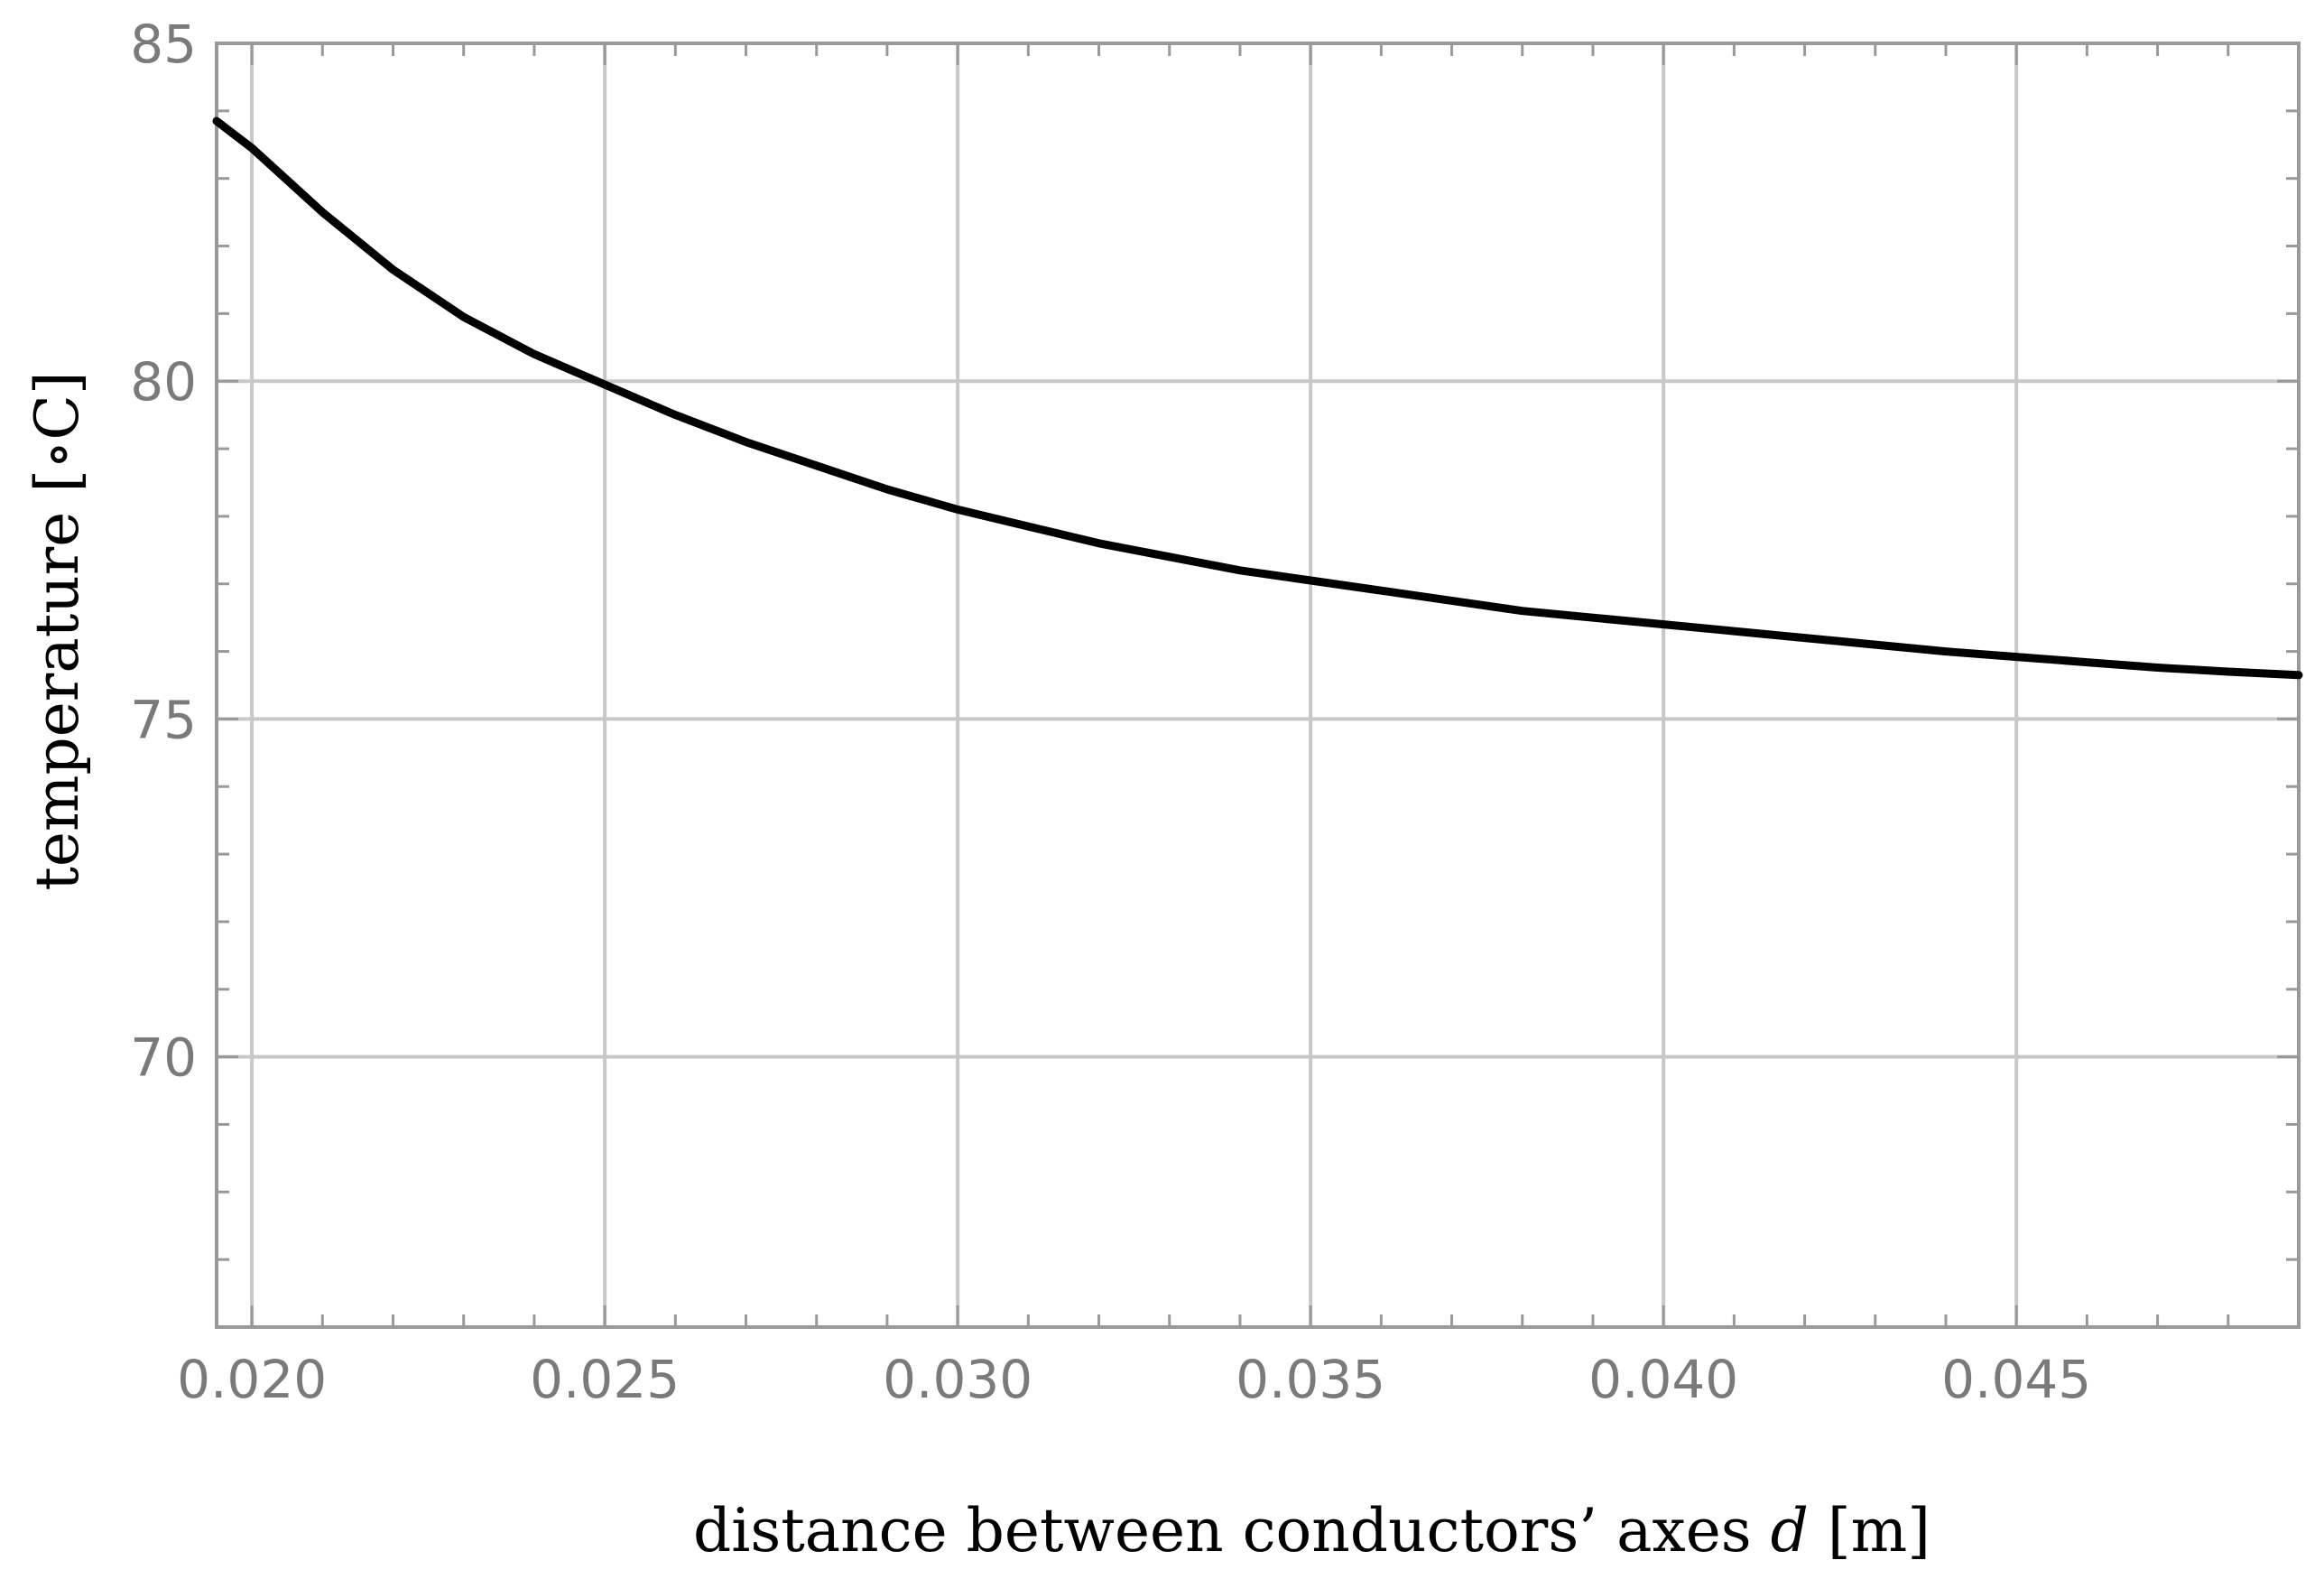  Describe the element at coordinates (252, 1380) in the screenshot. I see `x-tick-label: 0.020` at that location.